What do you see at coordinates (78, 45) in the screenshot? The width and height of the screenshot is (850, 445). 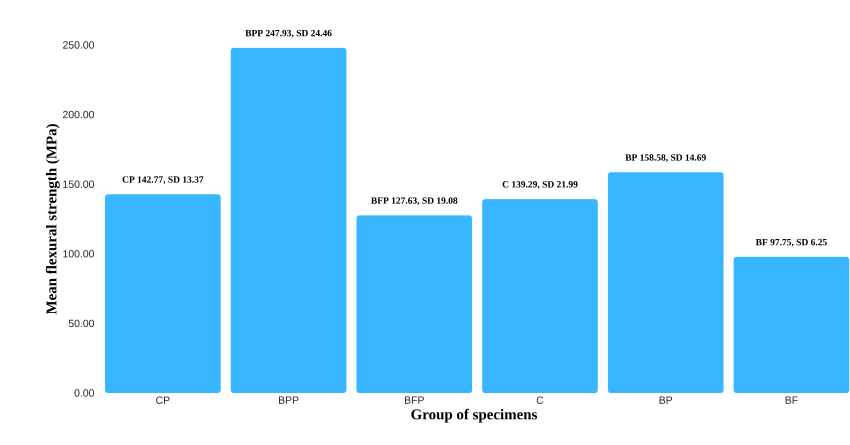 I see `y-tick-label: 250.00` at bounding box center [78, 45].